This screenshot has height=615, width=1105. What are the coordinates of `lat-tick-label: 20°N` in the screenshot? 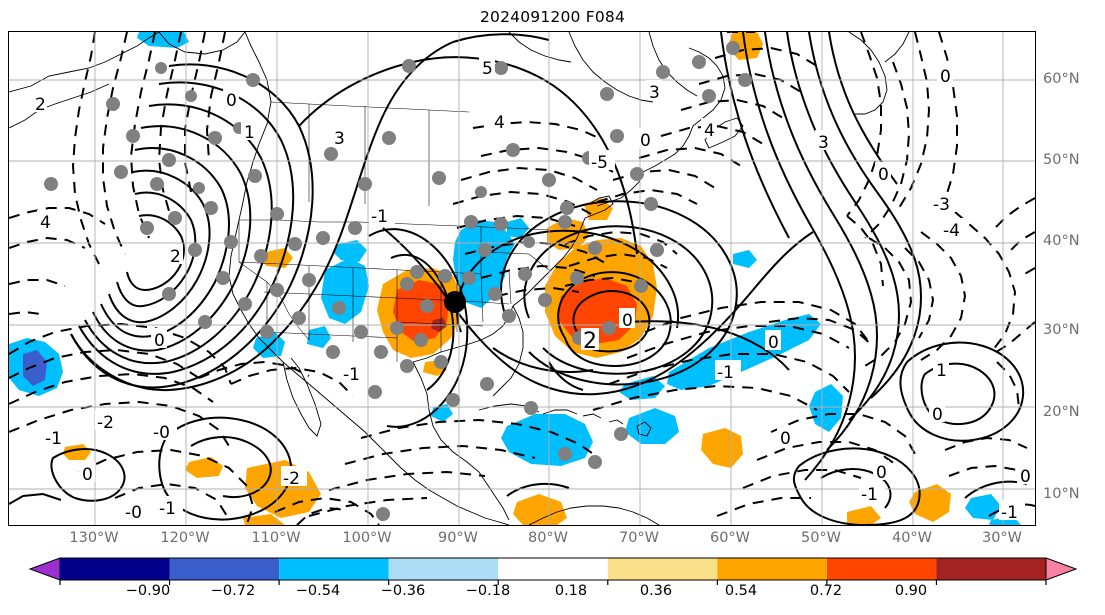 It's located at (1061, 412).